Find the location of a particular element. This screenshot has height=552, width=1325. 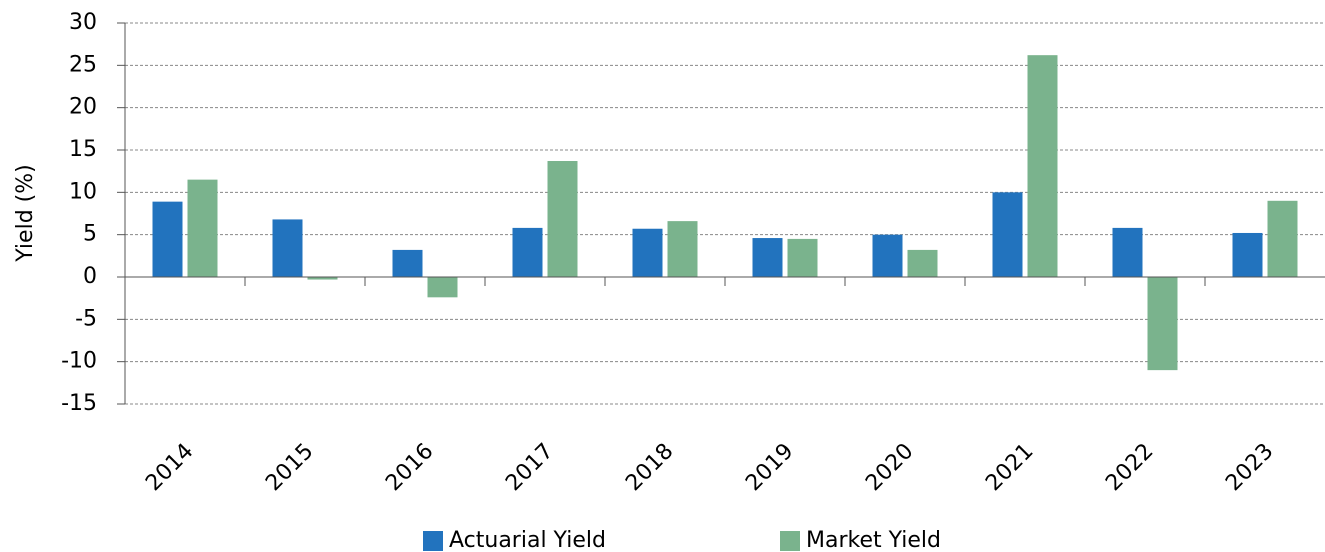

x-tick-label: 2022 is located at coordinates (1129, 467).